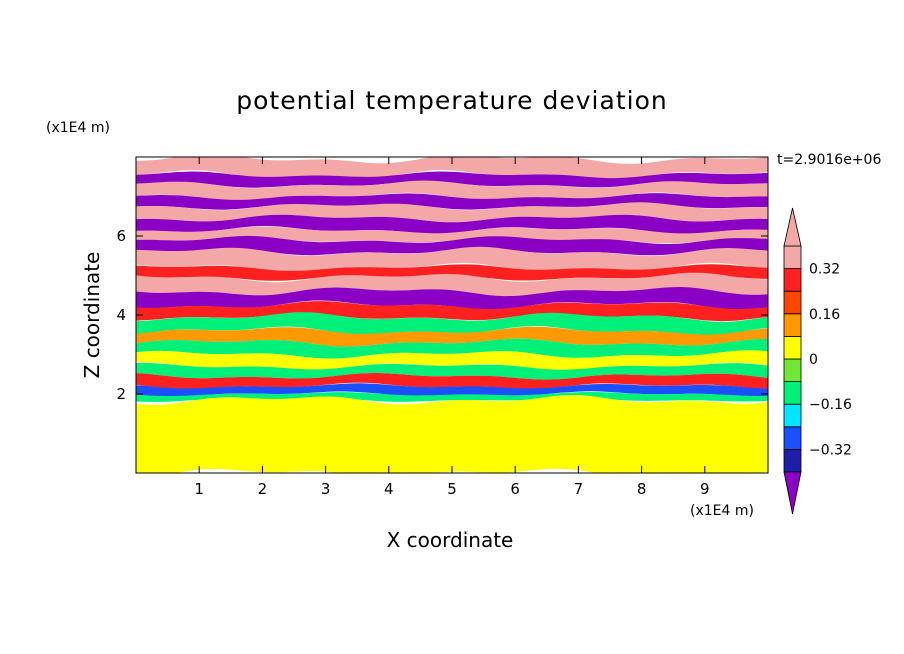 This screenshot has height=654, width=904. What do you see at coordinates (326, 489) in the screenshot?
I see `x-tick-label: 3` at bounding box center [326, 489].